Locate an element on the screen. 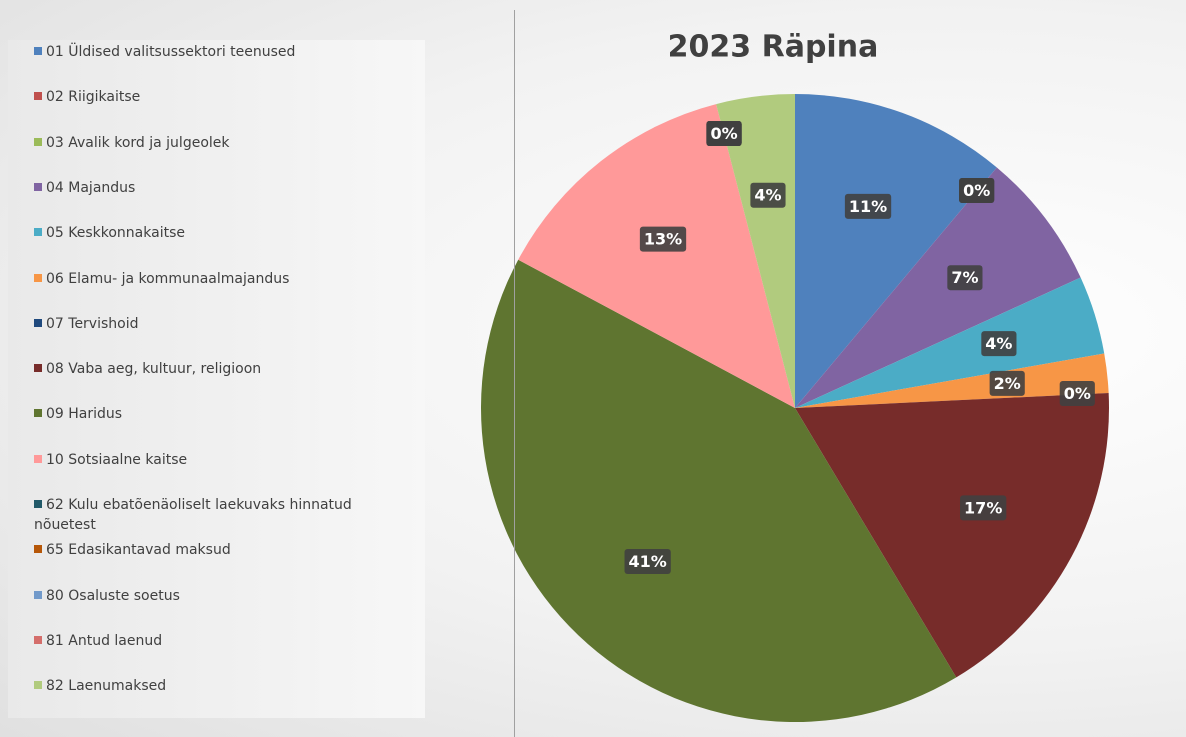  legend-item: 05 Keskkonnakaitse is located at coordinates (224, 233).